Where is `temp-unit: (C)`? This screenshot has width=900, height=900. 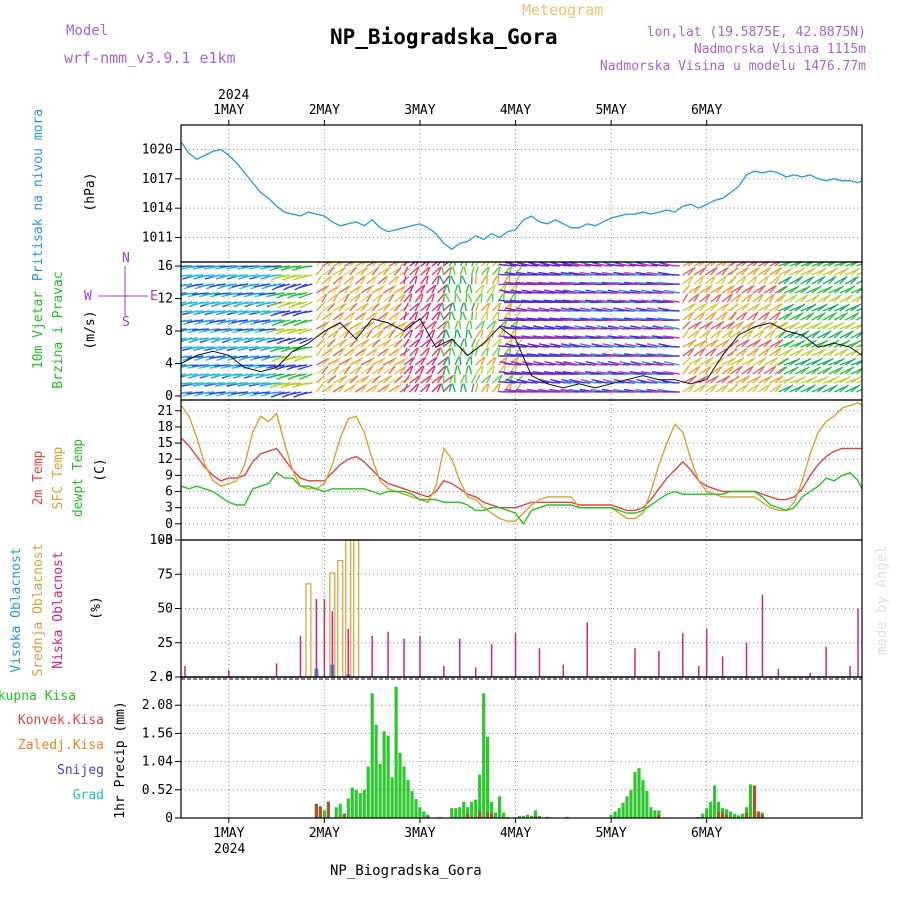 temp-unit: (C) is located at coordinates (100, 469).